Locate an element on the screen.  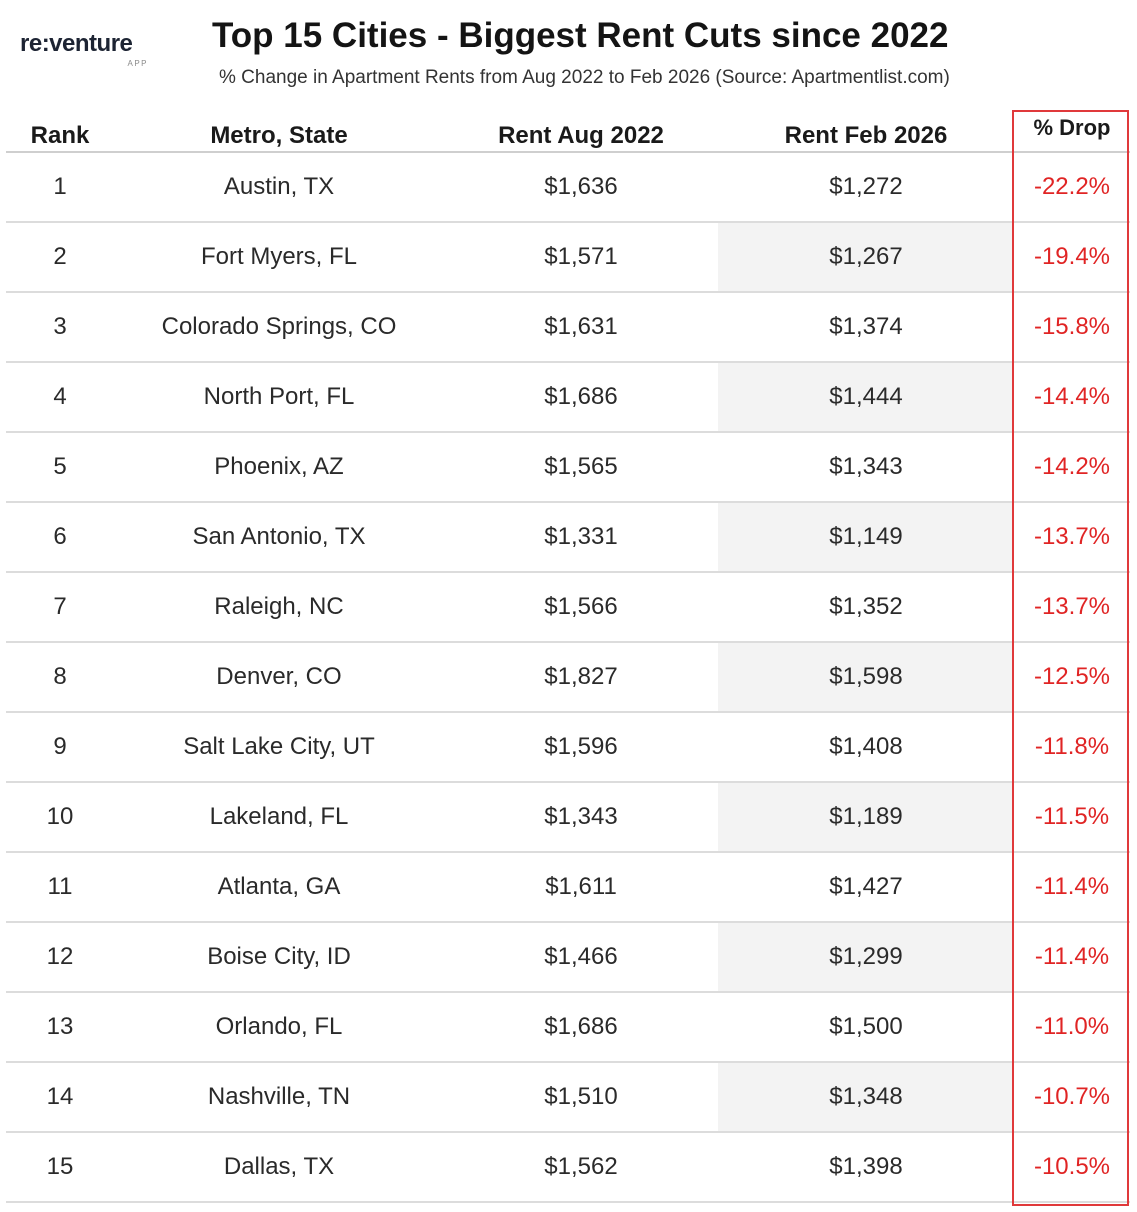
table-row: 1 Austin, TX $1,636 $1,272 -22.2% is located at coordinates (568, 188).